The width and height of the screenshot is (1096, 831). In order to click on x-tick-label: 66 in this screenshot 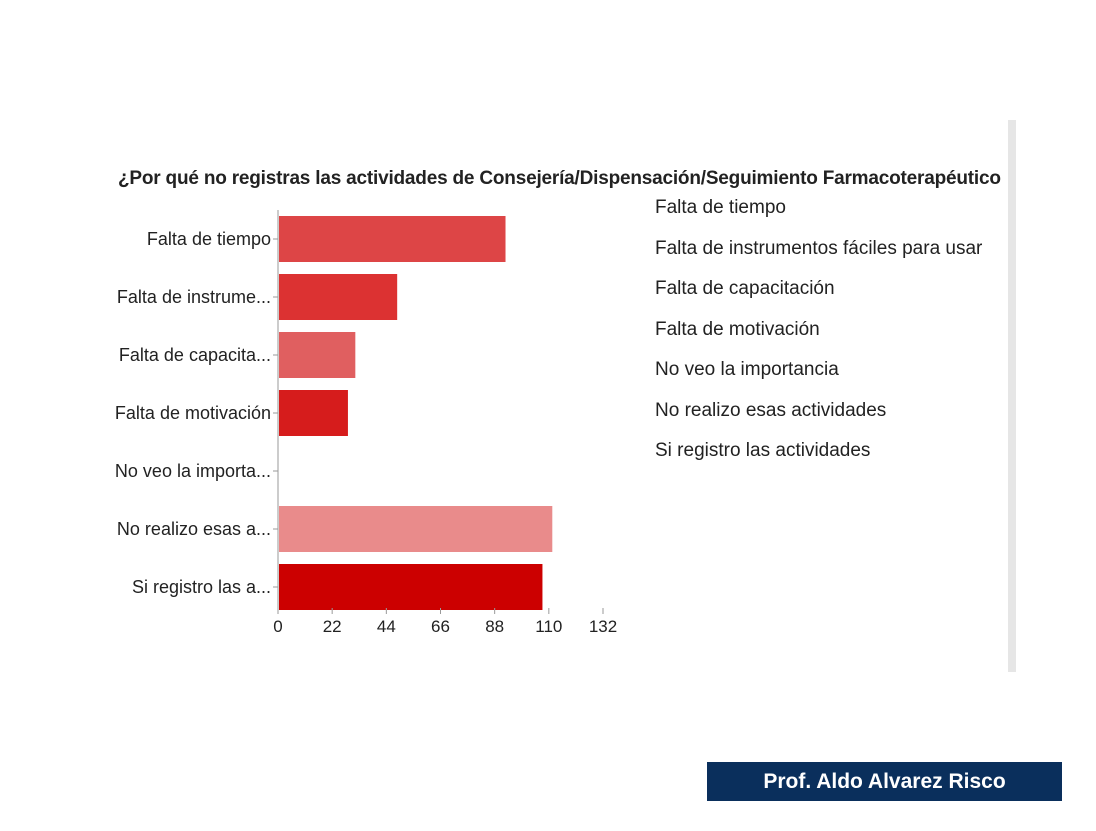, I will do `click(440, 626)`.